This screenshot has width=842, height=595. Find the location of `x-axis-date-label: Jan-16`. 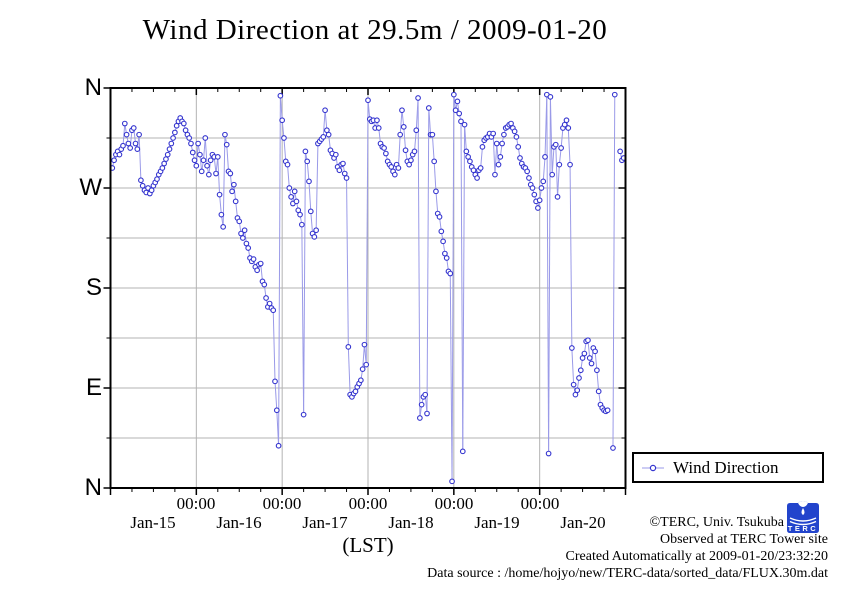

x-axis-date-label: Jan-16 is located at coordinates (239, 522).